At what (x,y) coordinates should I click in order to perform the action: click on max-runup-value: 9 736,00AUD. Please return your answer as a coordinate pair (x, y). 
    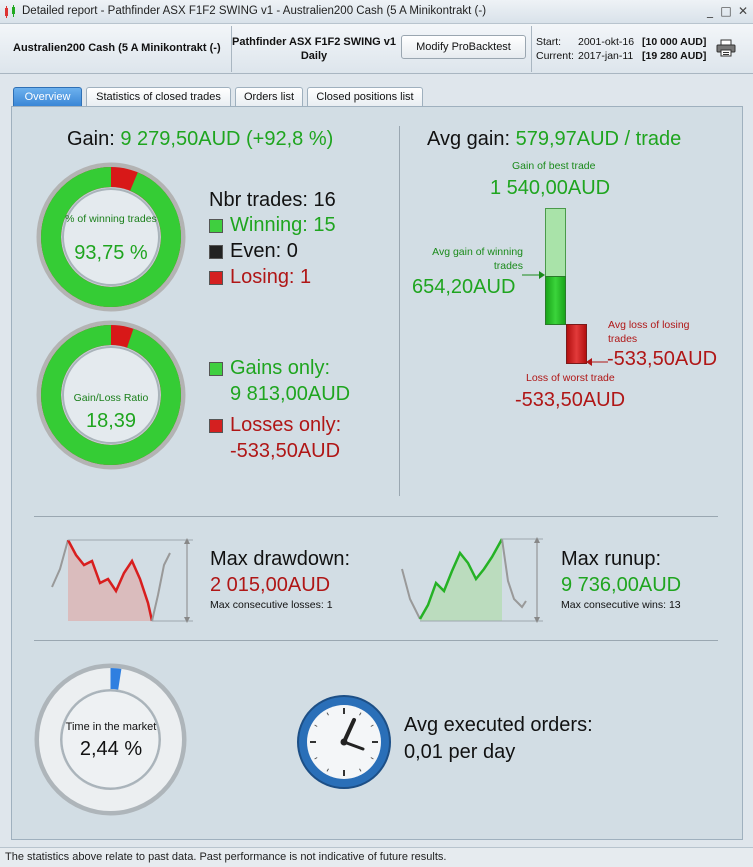
    Looking at the image, I should click on (621, 585).